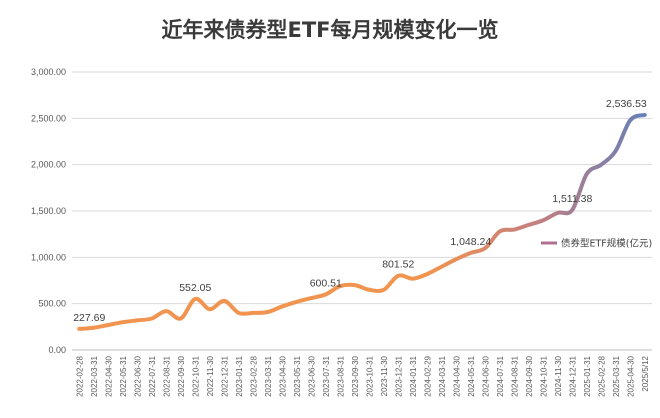 This screenshot has width=660, height=418. Describe the element at coordinates (123, 375) in the screenshot. I see `x-tick-label: 2022-05-31` at that location.